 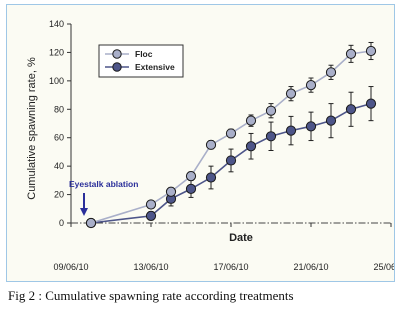 I want to click on x-tick-label: 21/06/10, so click(x=310, y=267).